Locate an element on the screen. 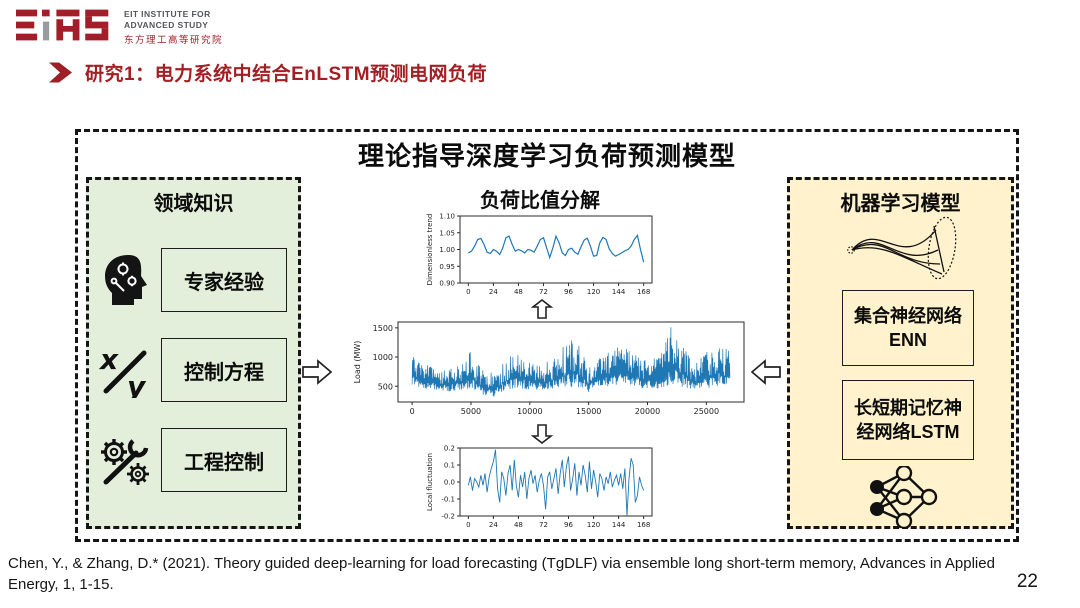 This screenshot has height=608, width=1080. ml-model-panel: 机器学习模型 集合神经网络ENN 长短期记忆神经网络LSTM is located at coordinates (900, 353).